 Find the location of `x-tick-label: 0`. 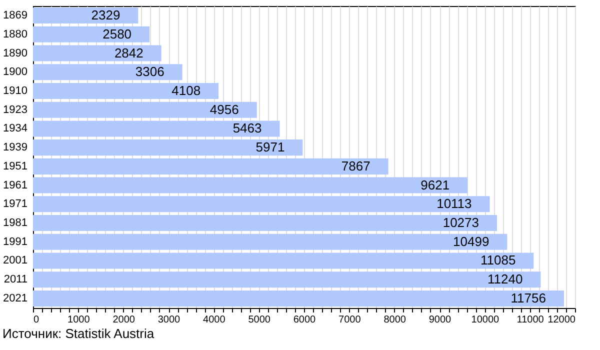

x-tick-label: 0 is located at coordinates (37, 320).